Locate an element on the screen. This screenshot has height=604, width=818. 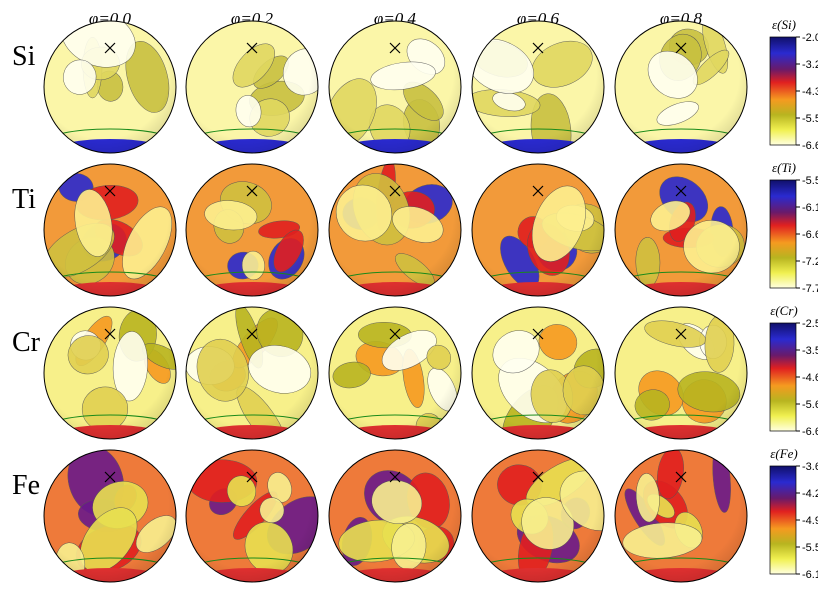
colorbar-tick-label: -4.9 is located at coordinates (810, 521).